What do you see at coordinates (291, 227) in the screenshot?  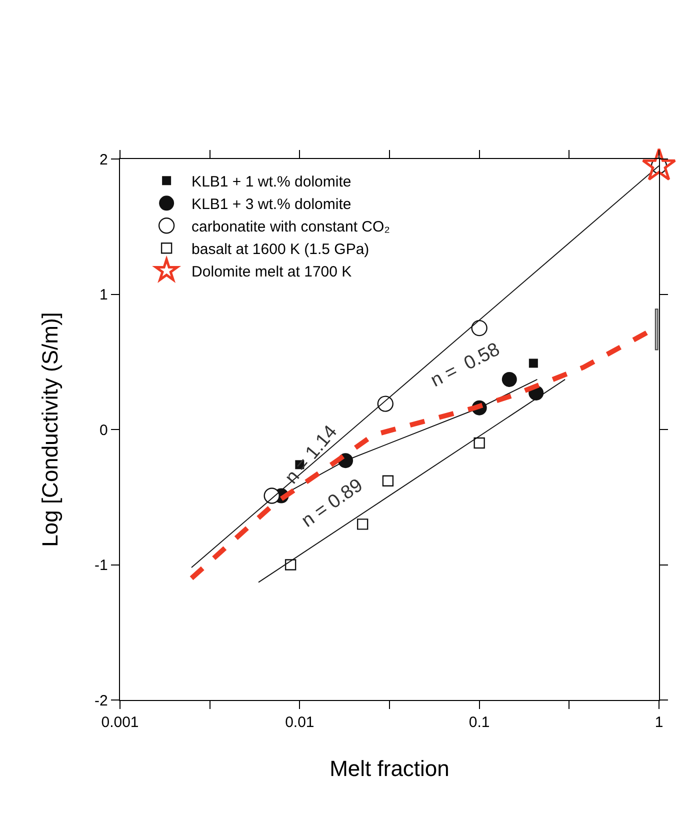 I see `legend-label: carbonatite with constant CO₂` at bounding box center [291, 227].